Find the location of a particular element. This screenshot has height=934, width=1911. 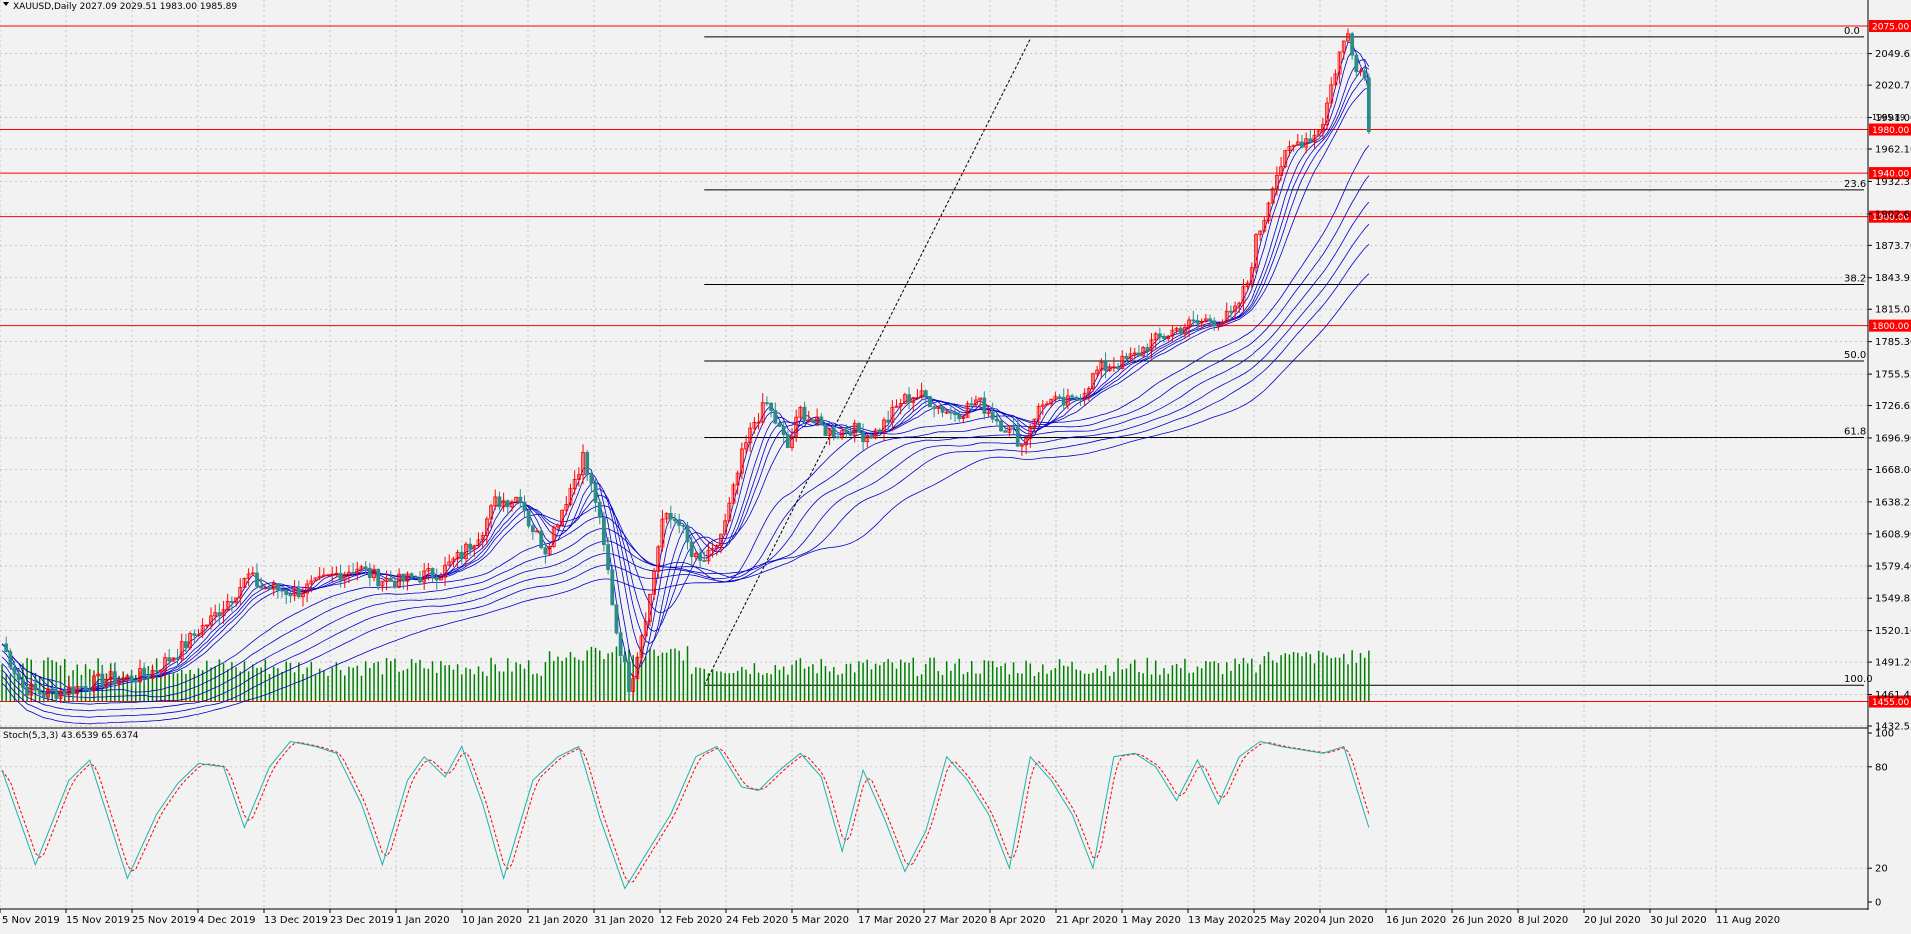

price-tick-label: 1696.90 is located at coordinates (1893, 438).